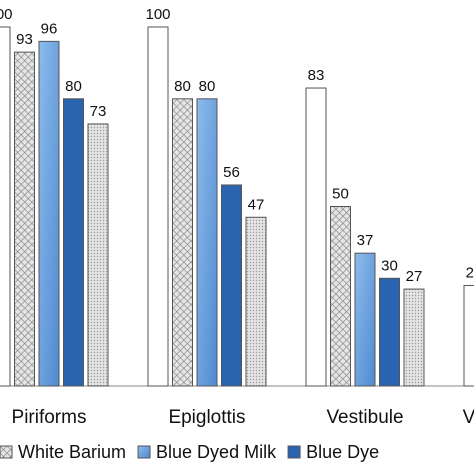  I want to click on value-label: 27, so click(414, 276).